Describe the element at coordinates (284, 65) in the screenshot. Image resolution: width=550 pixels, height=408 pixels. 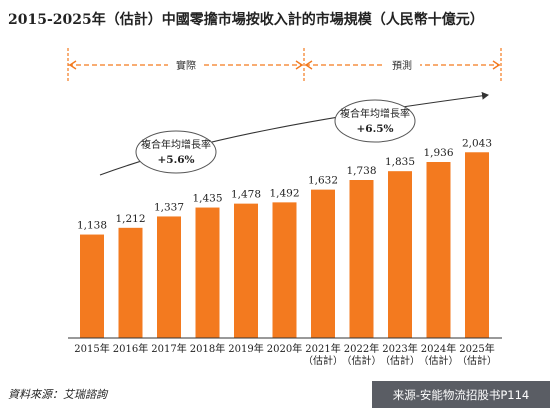
I see `period-bracket: 實際 預測` at that location.